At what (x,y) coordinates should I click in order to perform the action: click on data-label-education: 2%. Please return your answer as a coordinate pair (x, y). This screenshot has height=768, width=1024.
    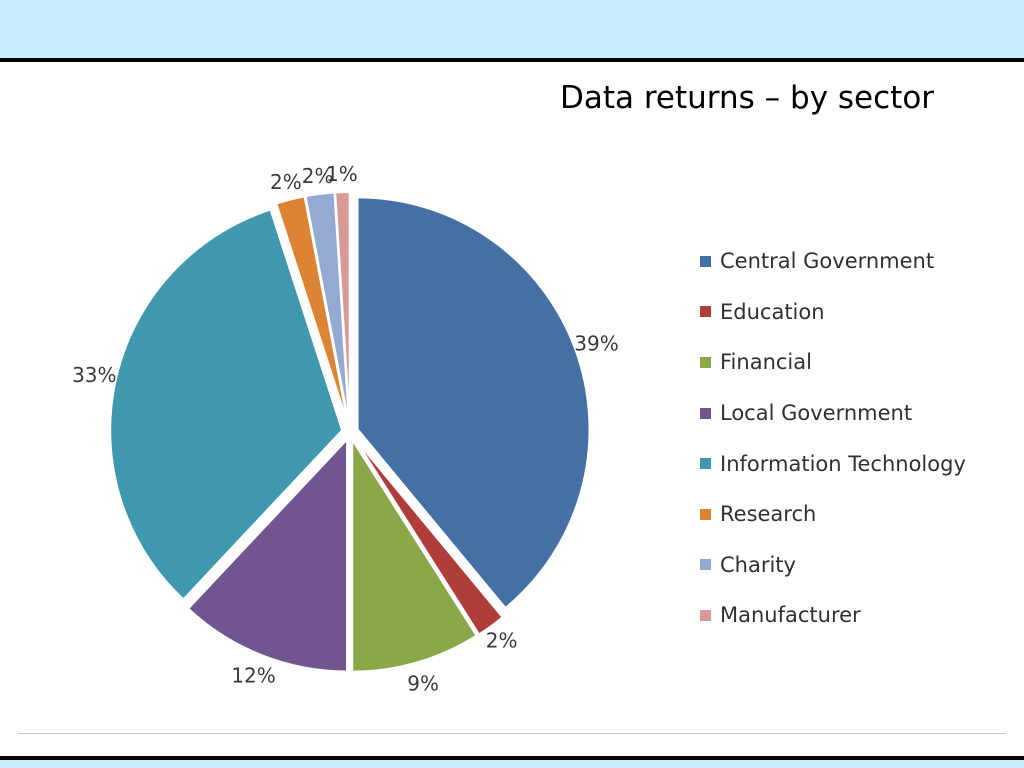
    Looking at the image, I should click on (502, 641).